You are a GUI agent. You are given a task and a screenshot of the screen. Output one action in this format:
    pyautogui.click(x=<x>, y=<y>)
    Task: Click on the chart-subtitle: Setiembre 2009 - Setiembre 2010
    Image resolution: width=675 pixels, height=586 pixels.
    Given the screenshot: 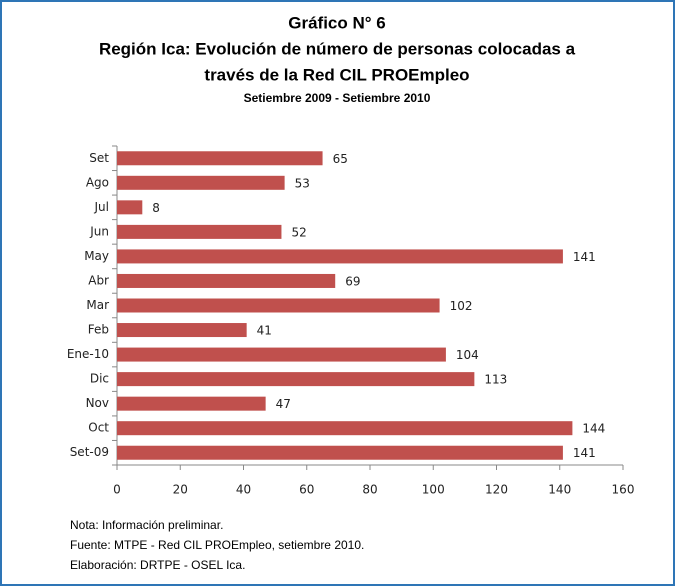 What is the action you would take?
    pyautogui.click(x=337, y=98)
    